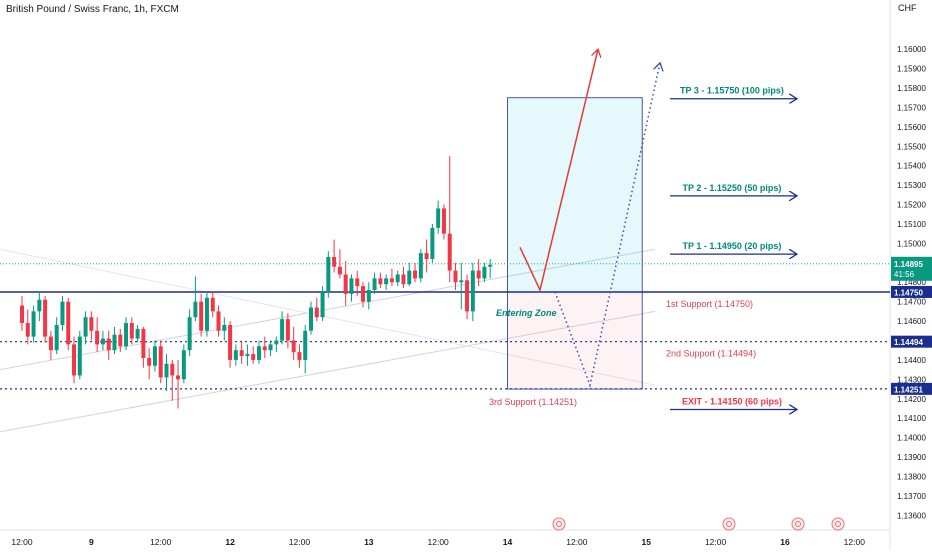  What do you see at coordinates (558, 171) in the screenshot?
I see `bullish-path-arrow` at bounding box center [558, 171].